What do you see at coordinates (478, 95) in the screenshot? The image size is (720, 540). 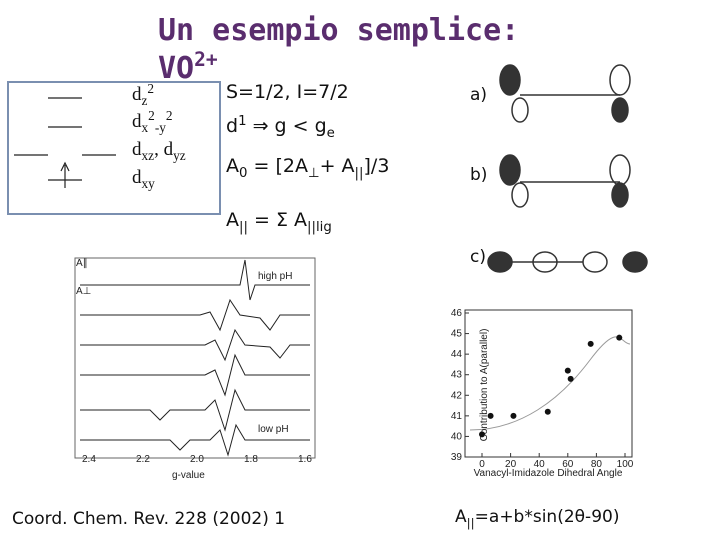 I see `structure-label: a)` at bounding box center [478, 95].